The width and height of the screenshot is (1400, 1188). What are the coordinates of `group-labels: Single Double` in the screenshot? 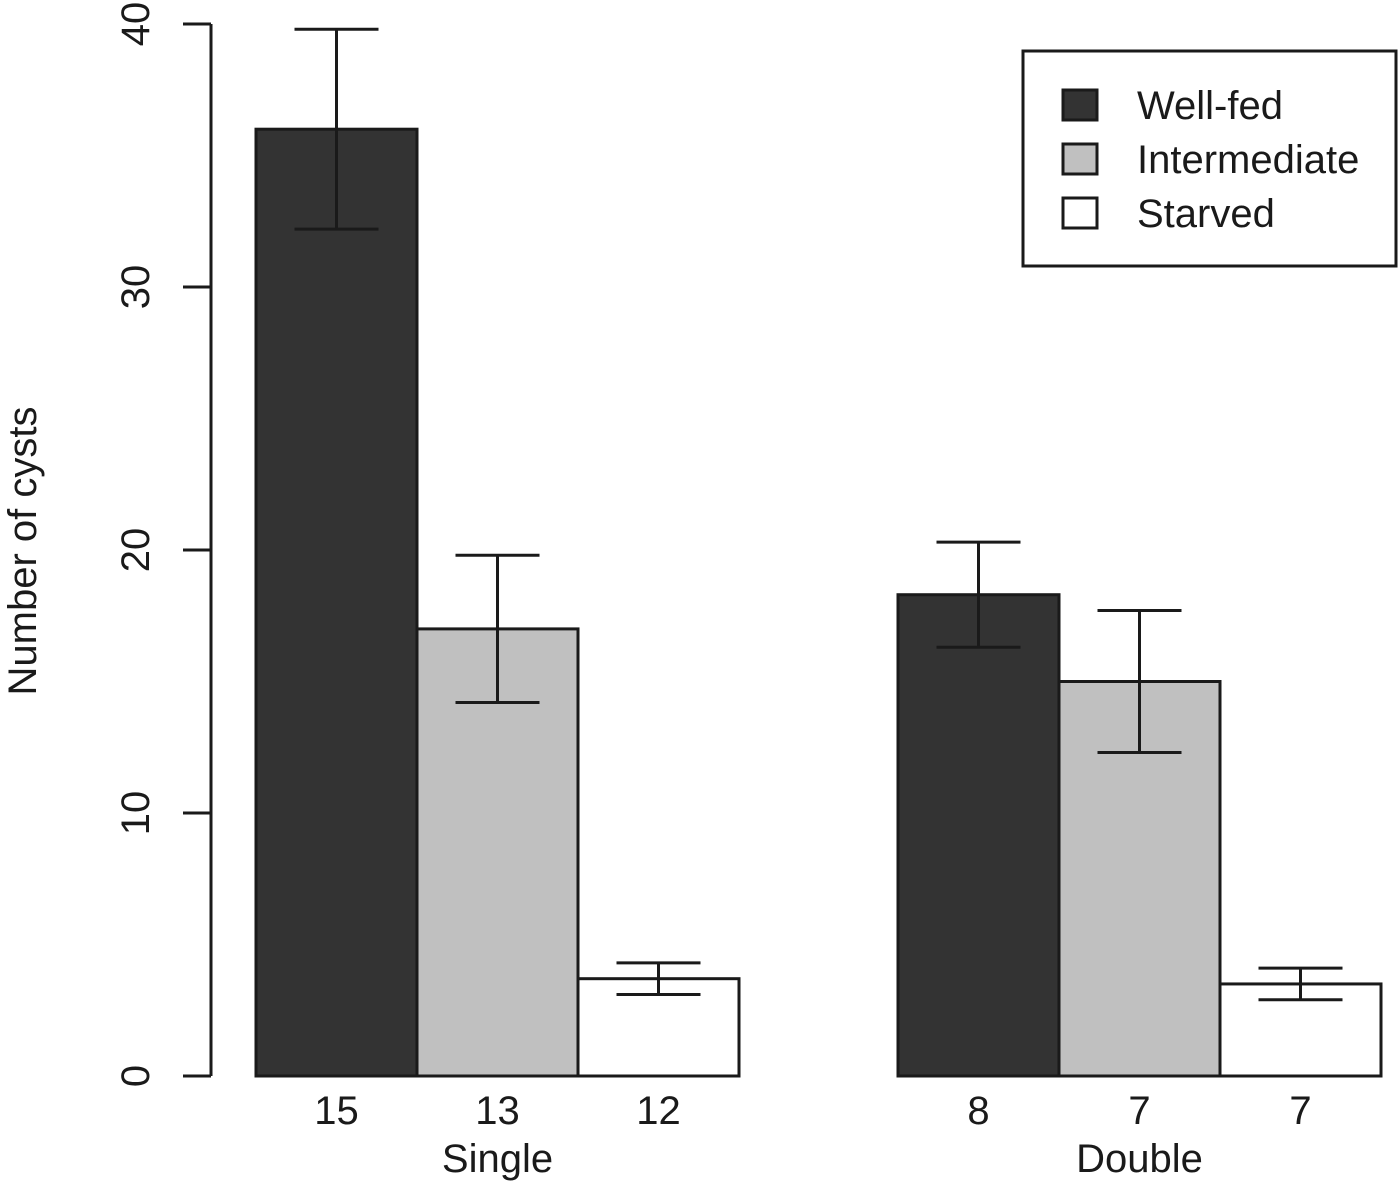 It's located at (822, 1159).